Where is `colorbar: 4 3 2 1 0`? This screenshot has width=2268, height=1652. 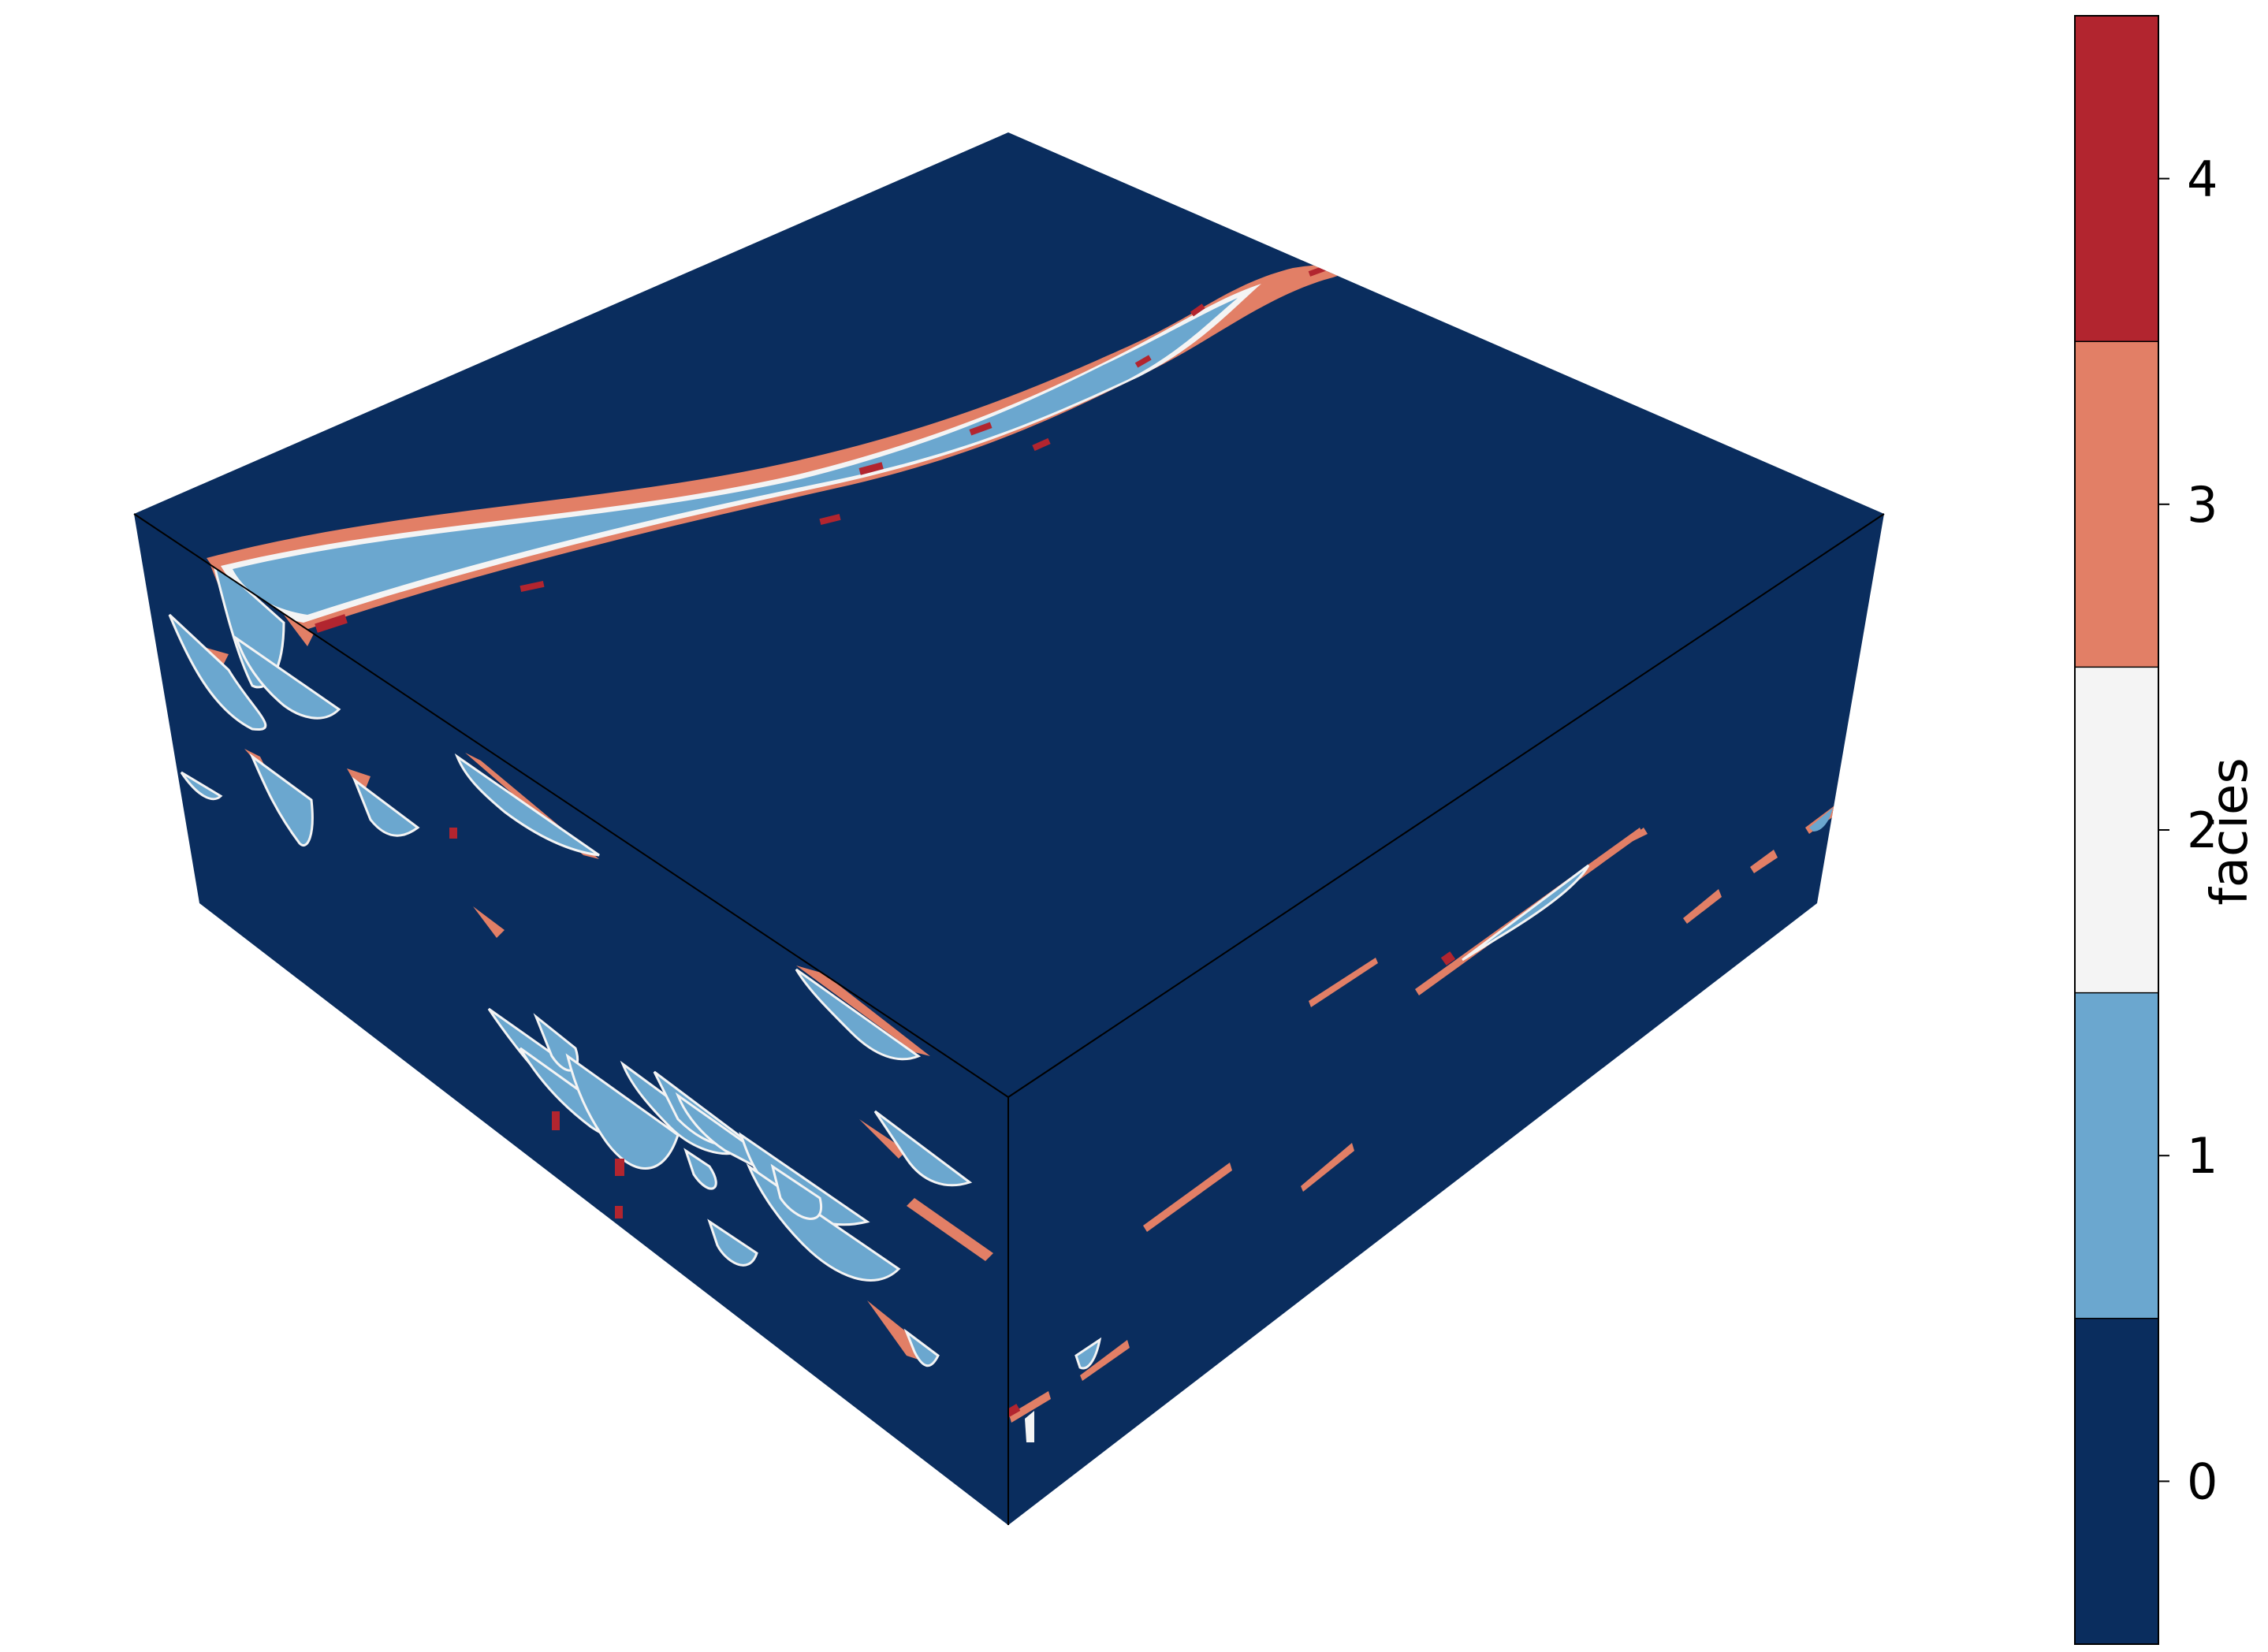 colorbar: 4 3 2 1 0 is located at coordinates (2146, 830).